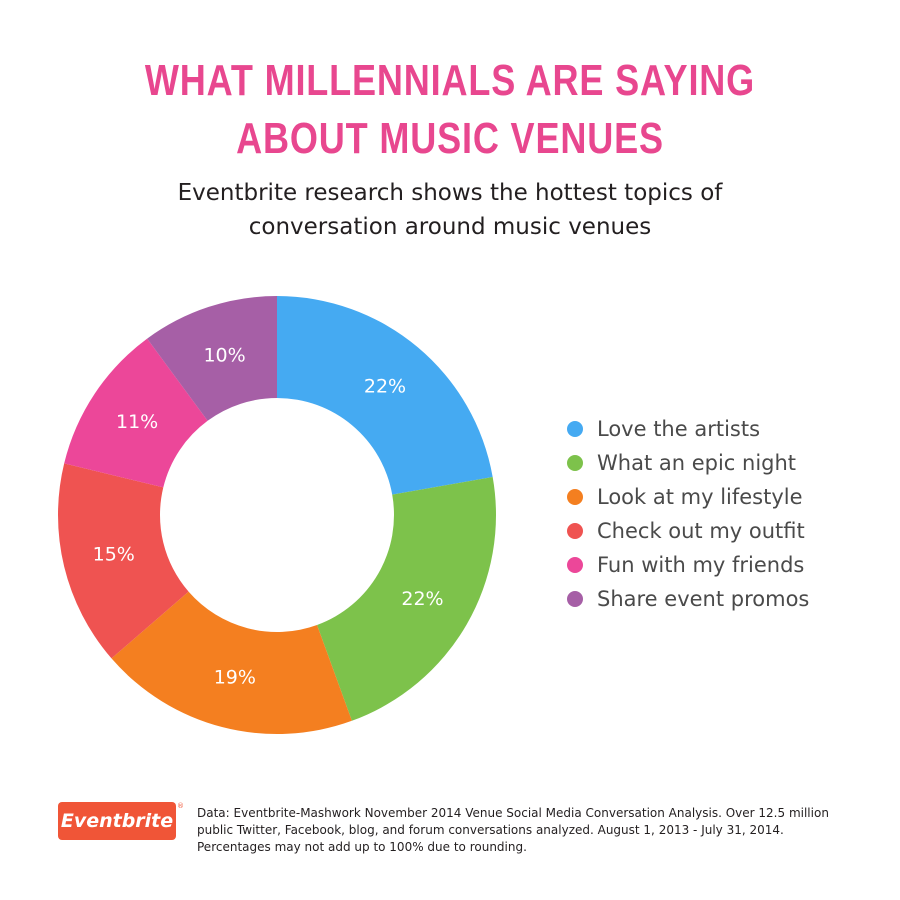  I want to click on slice-label-share-event-promos: 10%, so click(224, 355).